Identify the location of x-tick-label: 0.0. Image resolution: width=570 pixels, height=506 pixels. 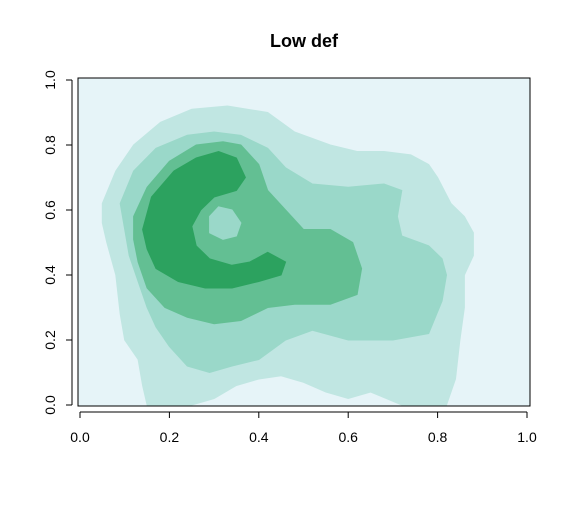
(80, 437).